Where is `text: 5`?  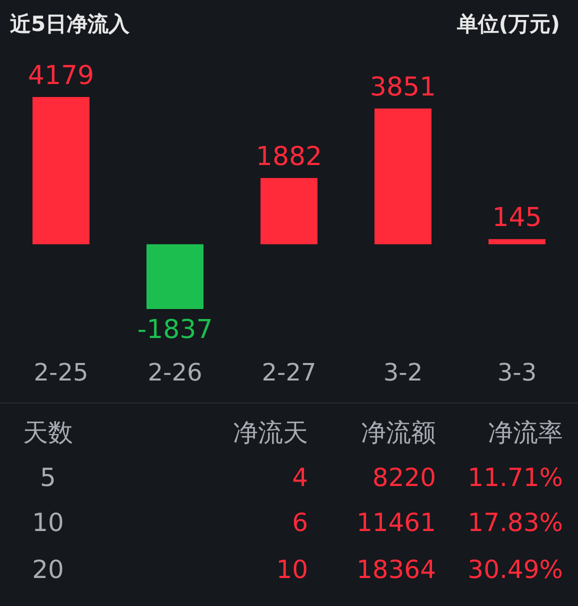 text: 5 is located at coordinates (48, 477).